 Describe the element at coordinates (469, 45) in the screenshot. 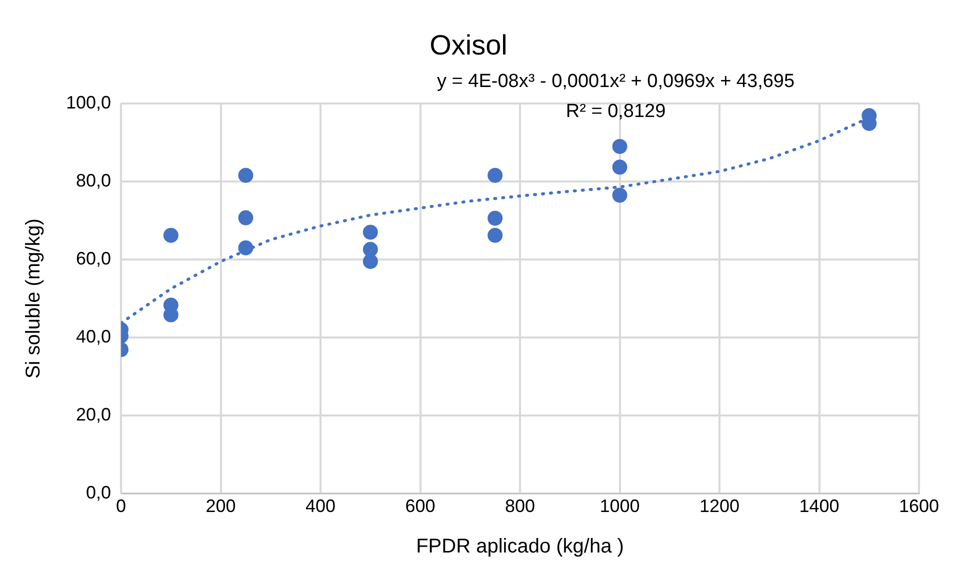

I see `chart-title: Oxisol` at that location.